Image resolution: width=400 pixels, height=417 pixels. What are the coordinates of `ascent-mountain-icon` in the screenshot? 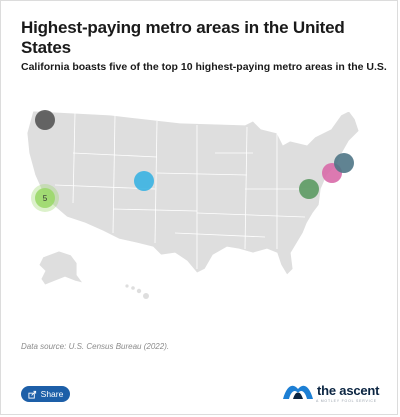 It's located at (298, 392).